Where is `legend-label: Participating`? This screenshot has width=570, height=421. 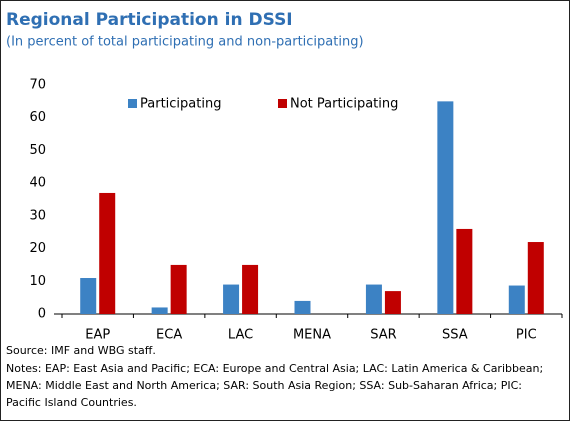
legend-label: Participating is located at coordinates (180, 104).